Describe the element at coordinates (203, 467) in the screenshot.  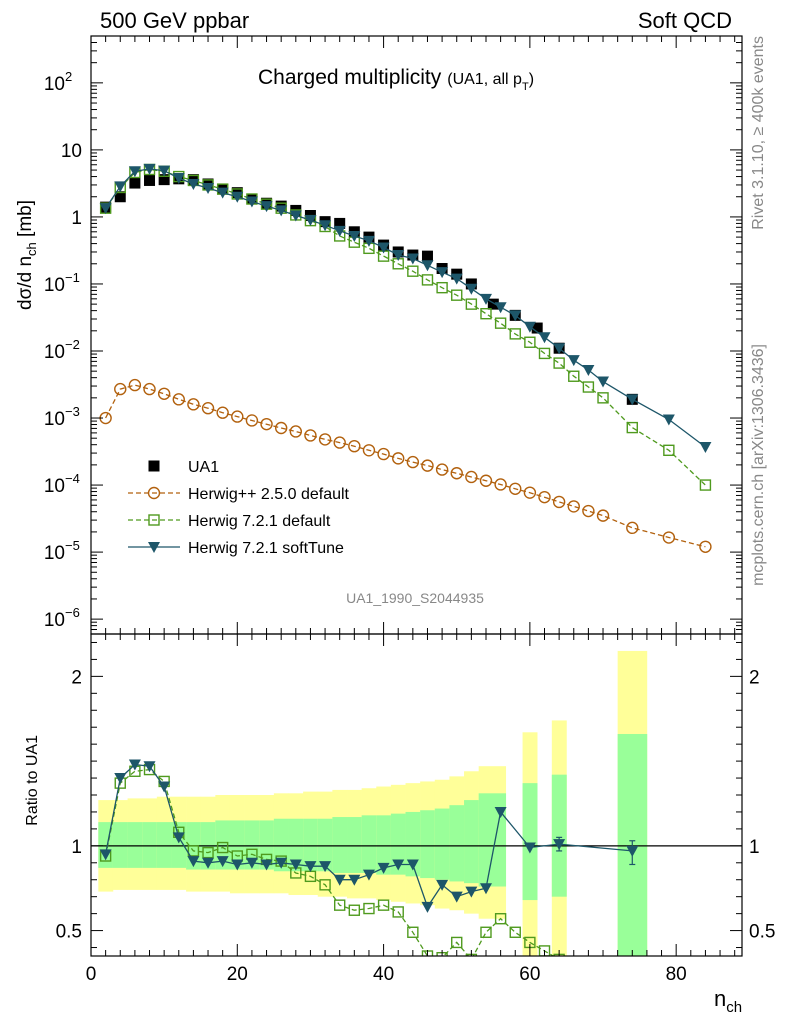
I see `legend-label-ua1: UA1` at that location.